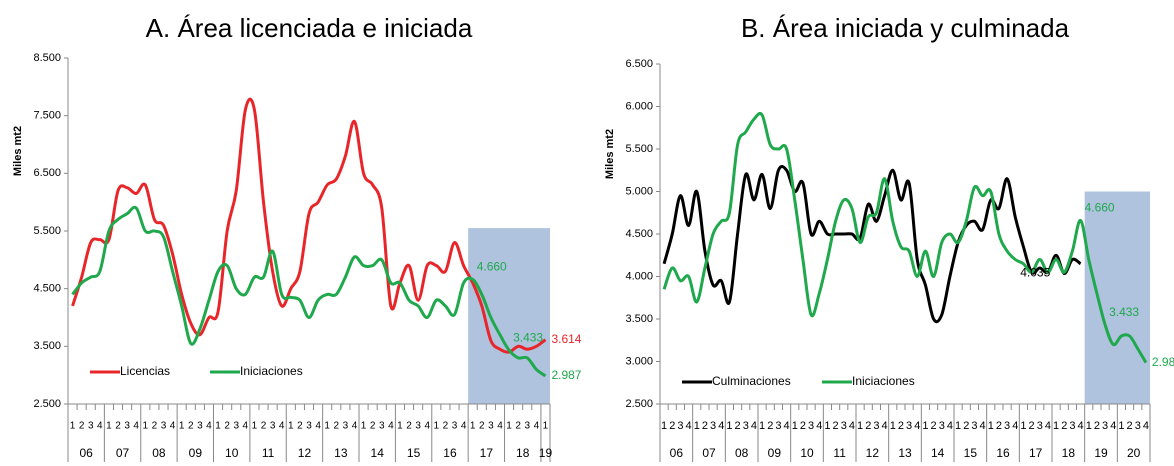 The height and width of the screenshot is (466, 1174). Describe the element at coordinates (1036, 453) in the screenshot. I see `x-group-label: 17` at that location.